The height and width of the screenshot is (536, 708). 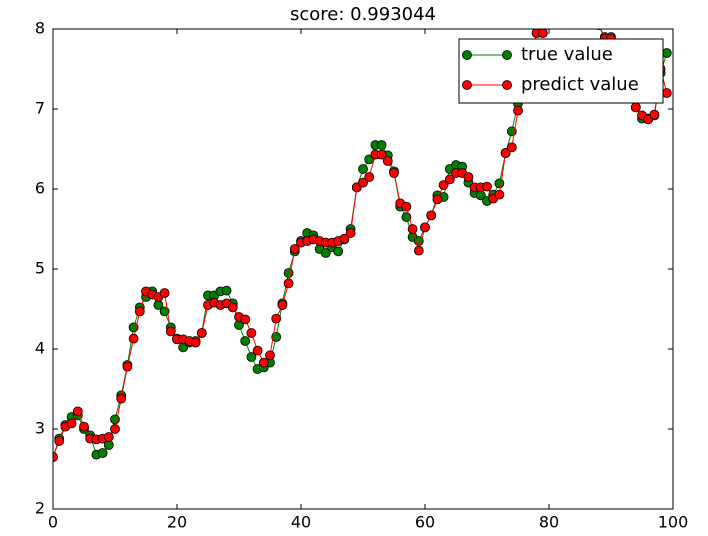 I want to click on legend-label: predict value, so click(x=580, y=84).